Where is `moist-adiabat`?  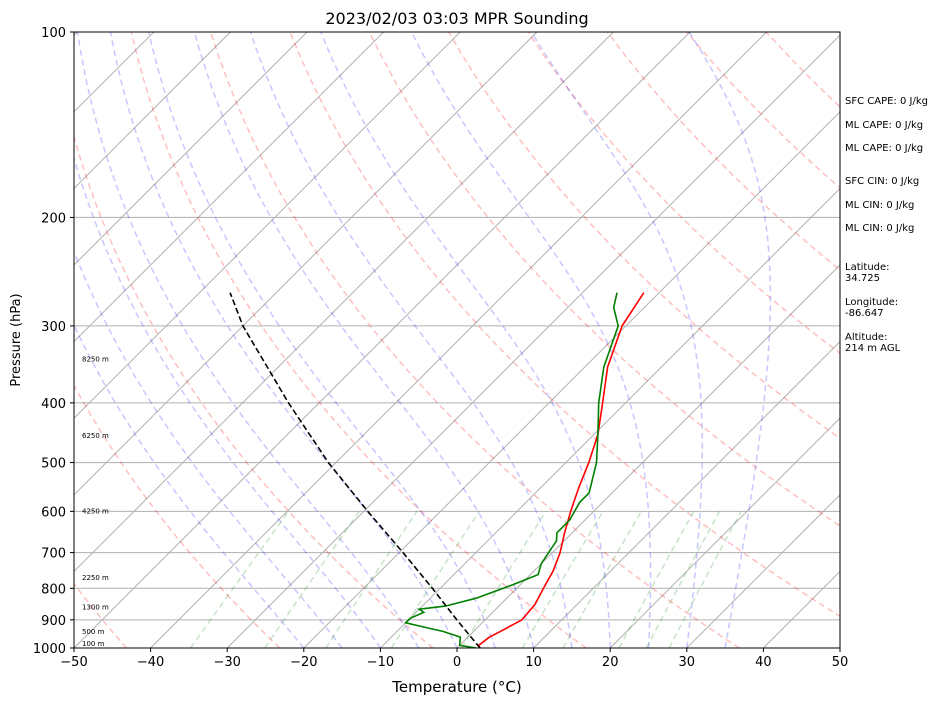 moist-adiabat is located at coordinates (730, 340).